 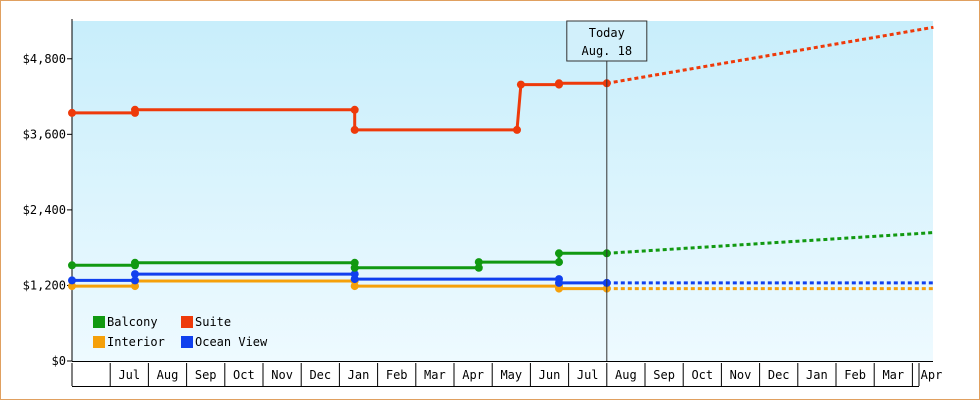 I want to click on legend-label: Balcony, so click(x=132, y=322).